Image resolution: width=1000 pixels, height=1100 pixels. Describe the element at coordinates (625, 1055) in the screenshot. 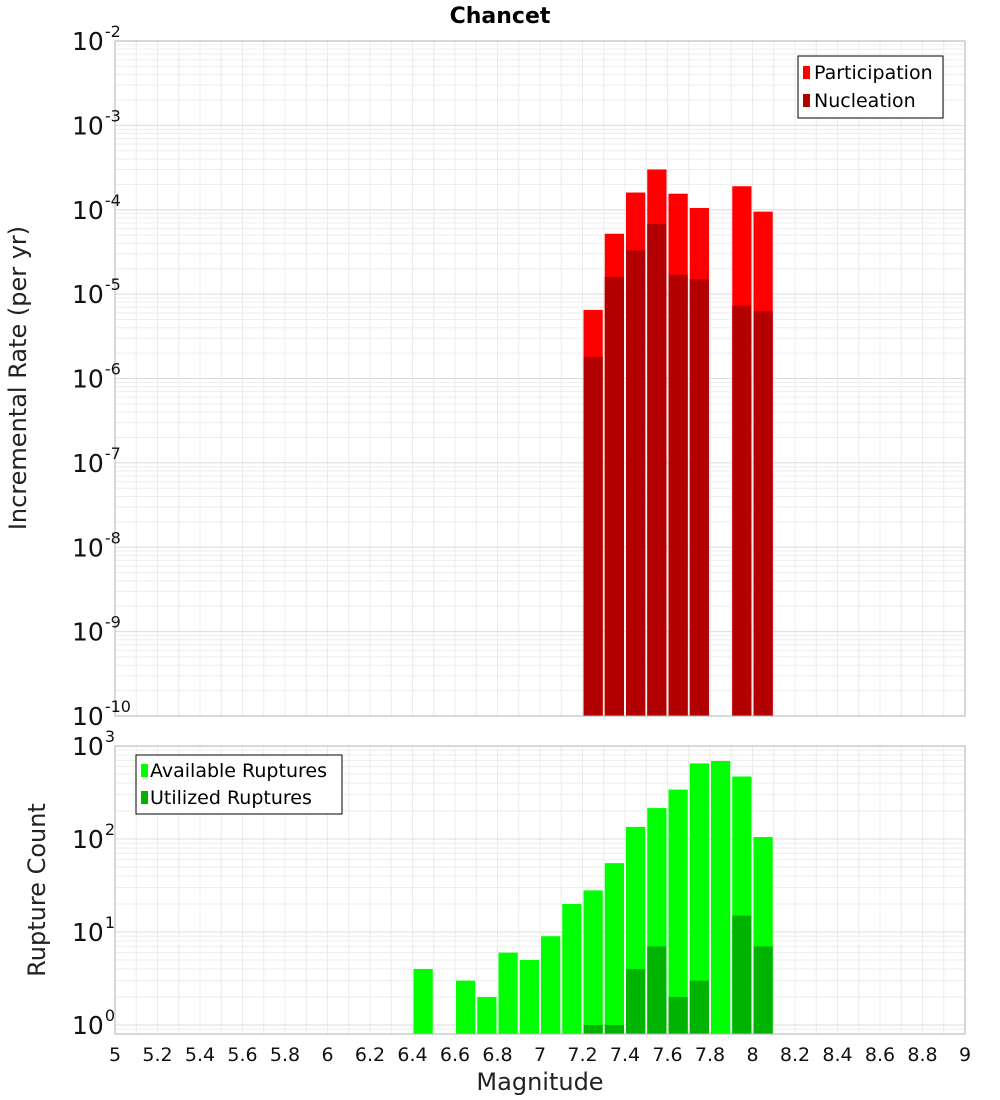

I see `x-tick-label: 7.4` at that location.